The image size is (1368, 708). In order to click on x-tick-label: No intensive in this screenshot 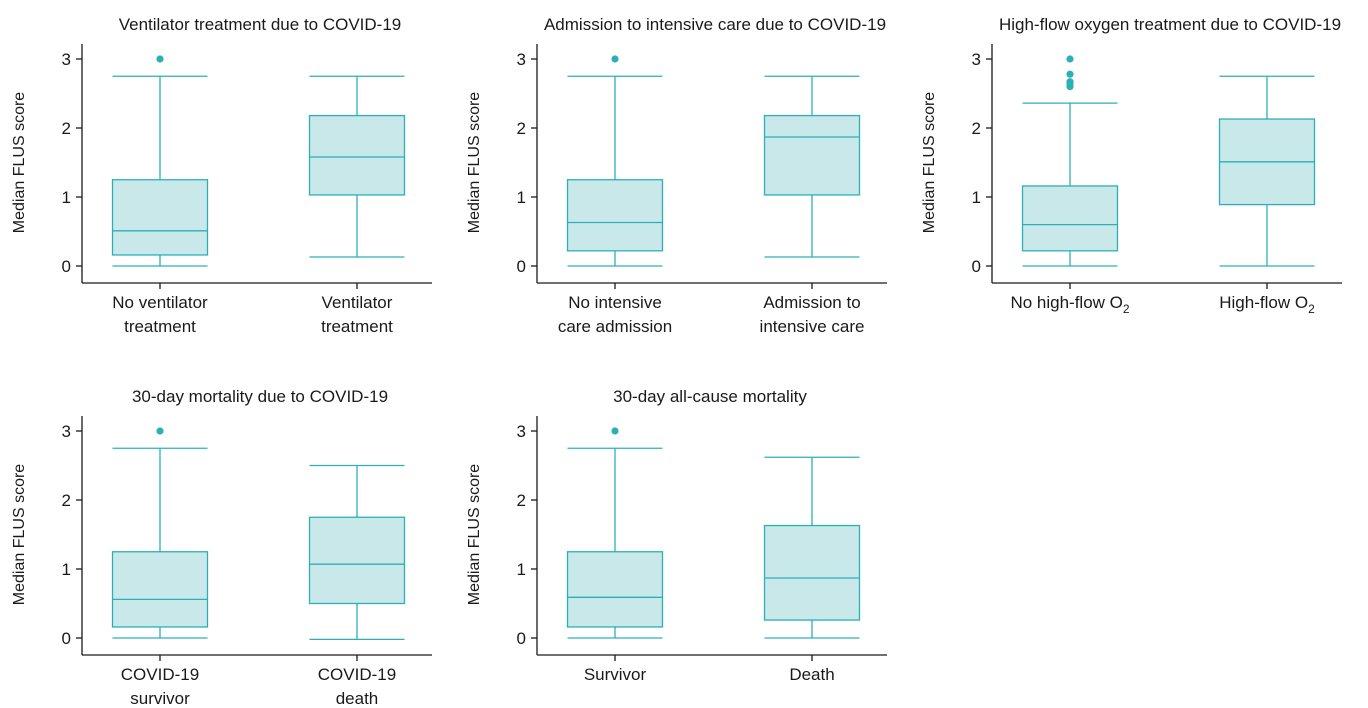, I will do `click(615, 302)`.